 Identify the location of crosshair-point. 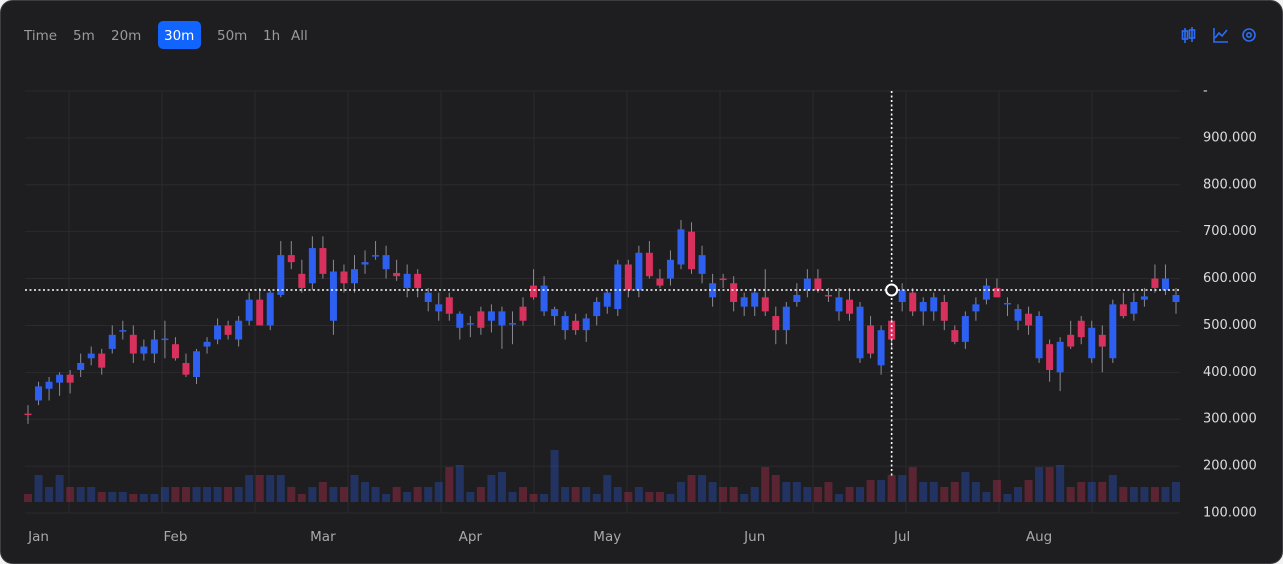
(892, 290).